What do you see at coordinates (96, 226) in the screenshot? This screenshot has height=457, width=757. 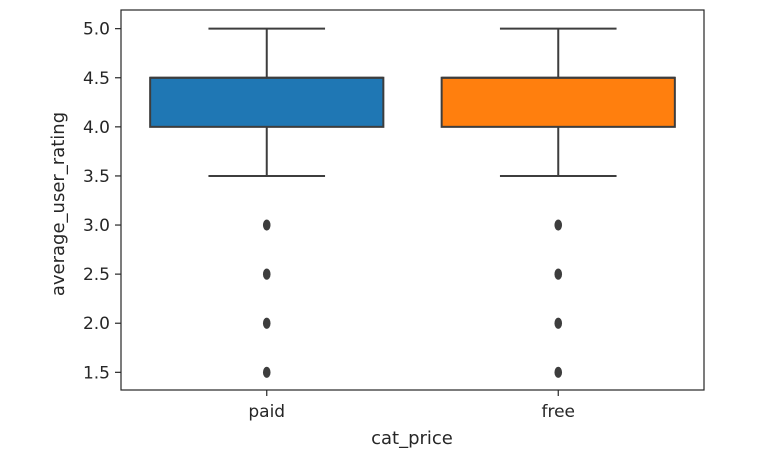 I see `y-tick-label: 3.0` at bounding box center [96, 226].